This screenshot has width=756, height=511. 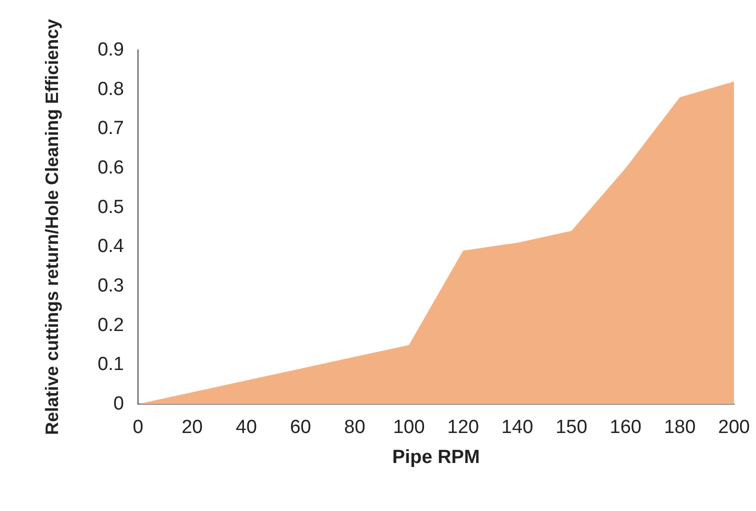 I want to click on x-tick-label: 0, so click(x=138, y=427).